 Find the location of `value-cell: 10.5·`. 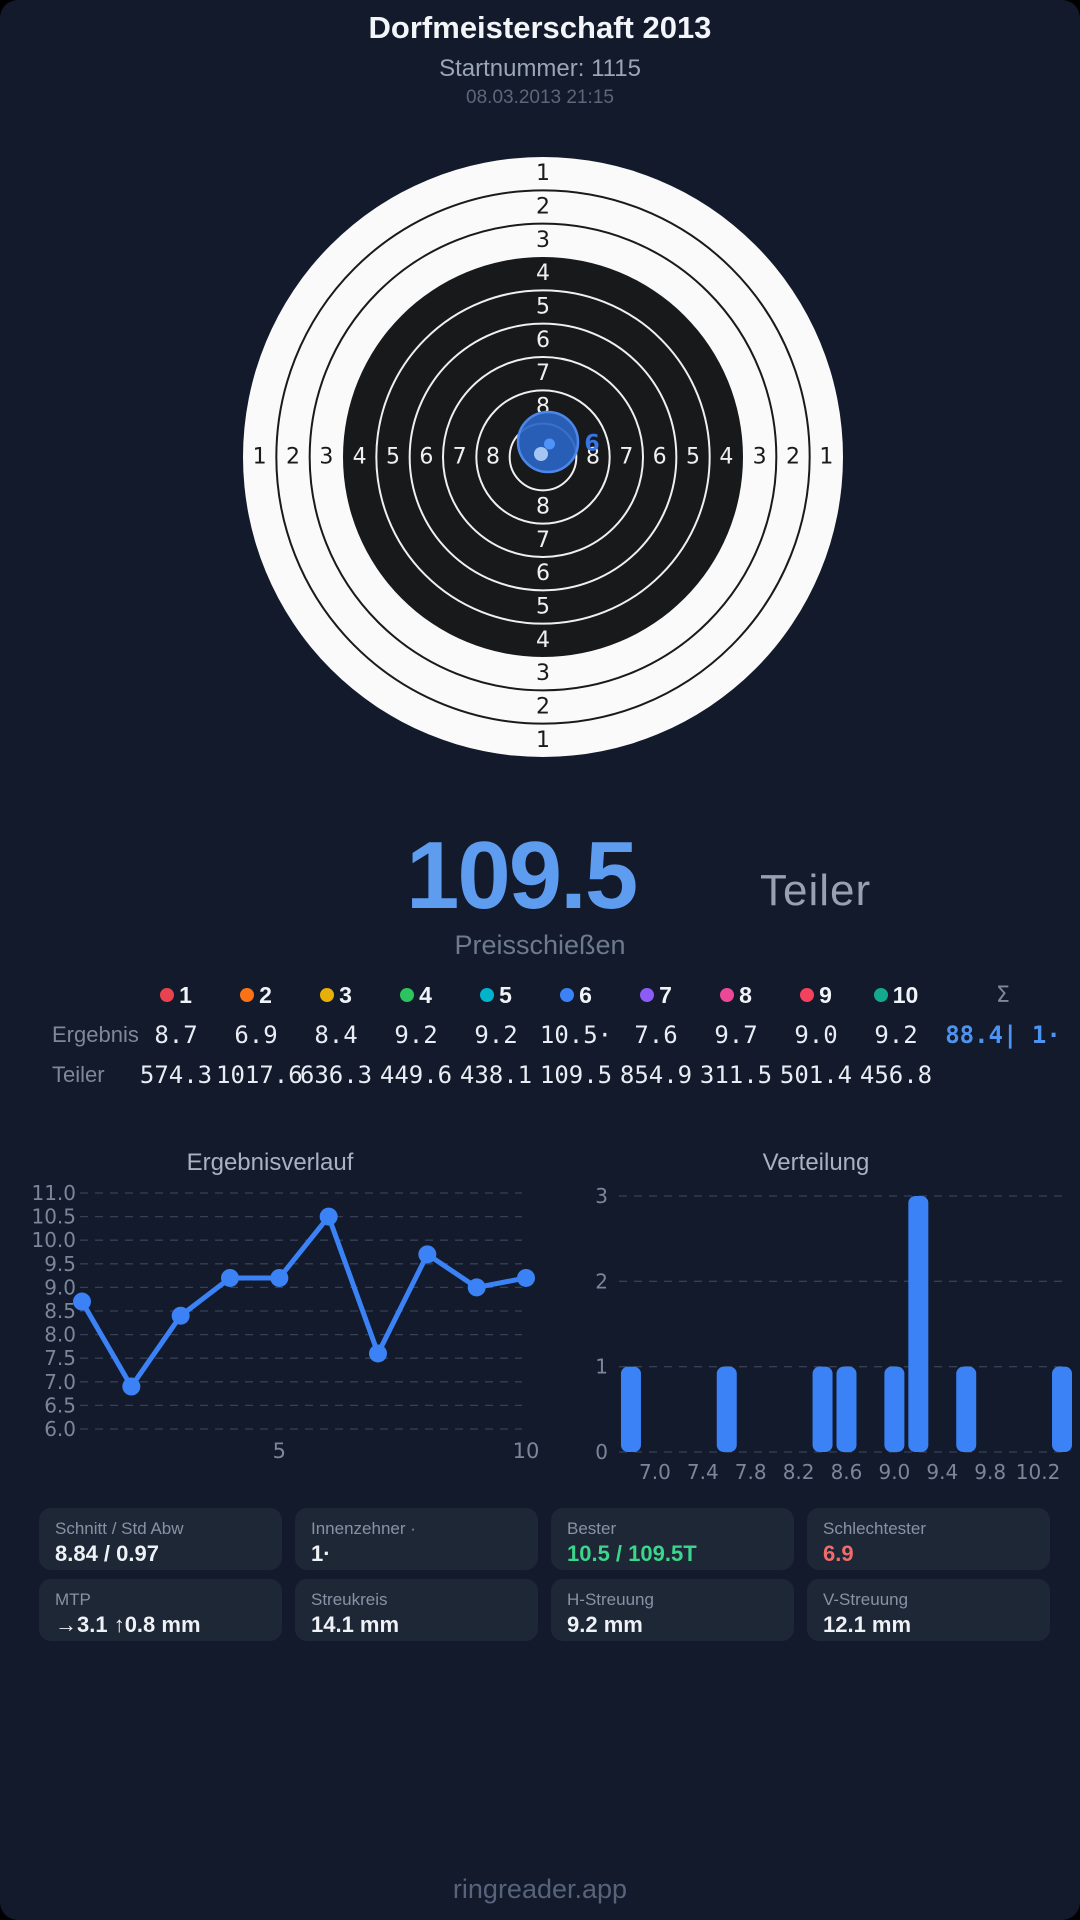

value-cell: 10.5· is located at coordinates (576, 1035).